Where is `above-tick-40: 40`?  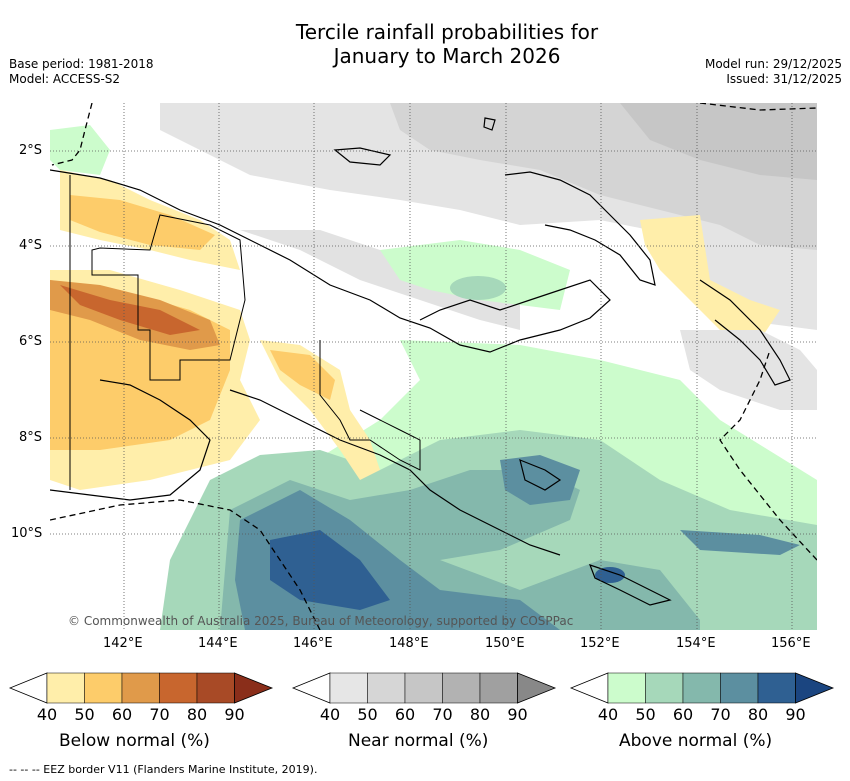
above-tick-40: 40 is located at coordinates (608, 714).